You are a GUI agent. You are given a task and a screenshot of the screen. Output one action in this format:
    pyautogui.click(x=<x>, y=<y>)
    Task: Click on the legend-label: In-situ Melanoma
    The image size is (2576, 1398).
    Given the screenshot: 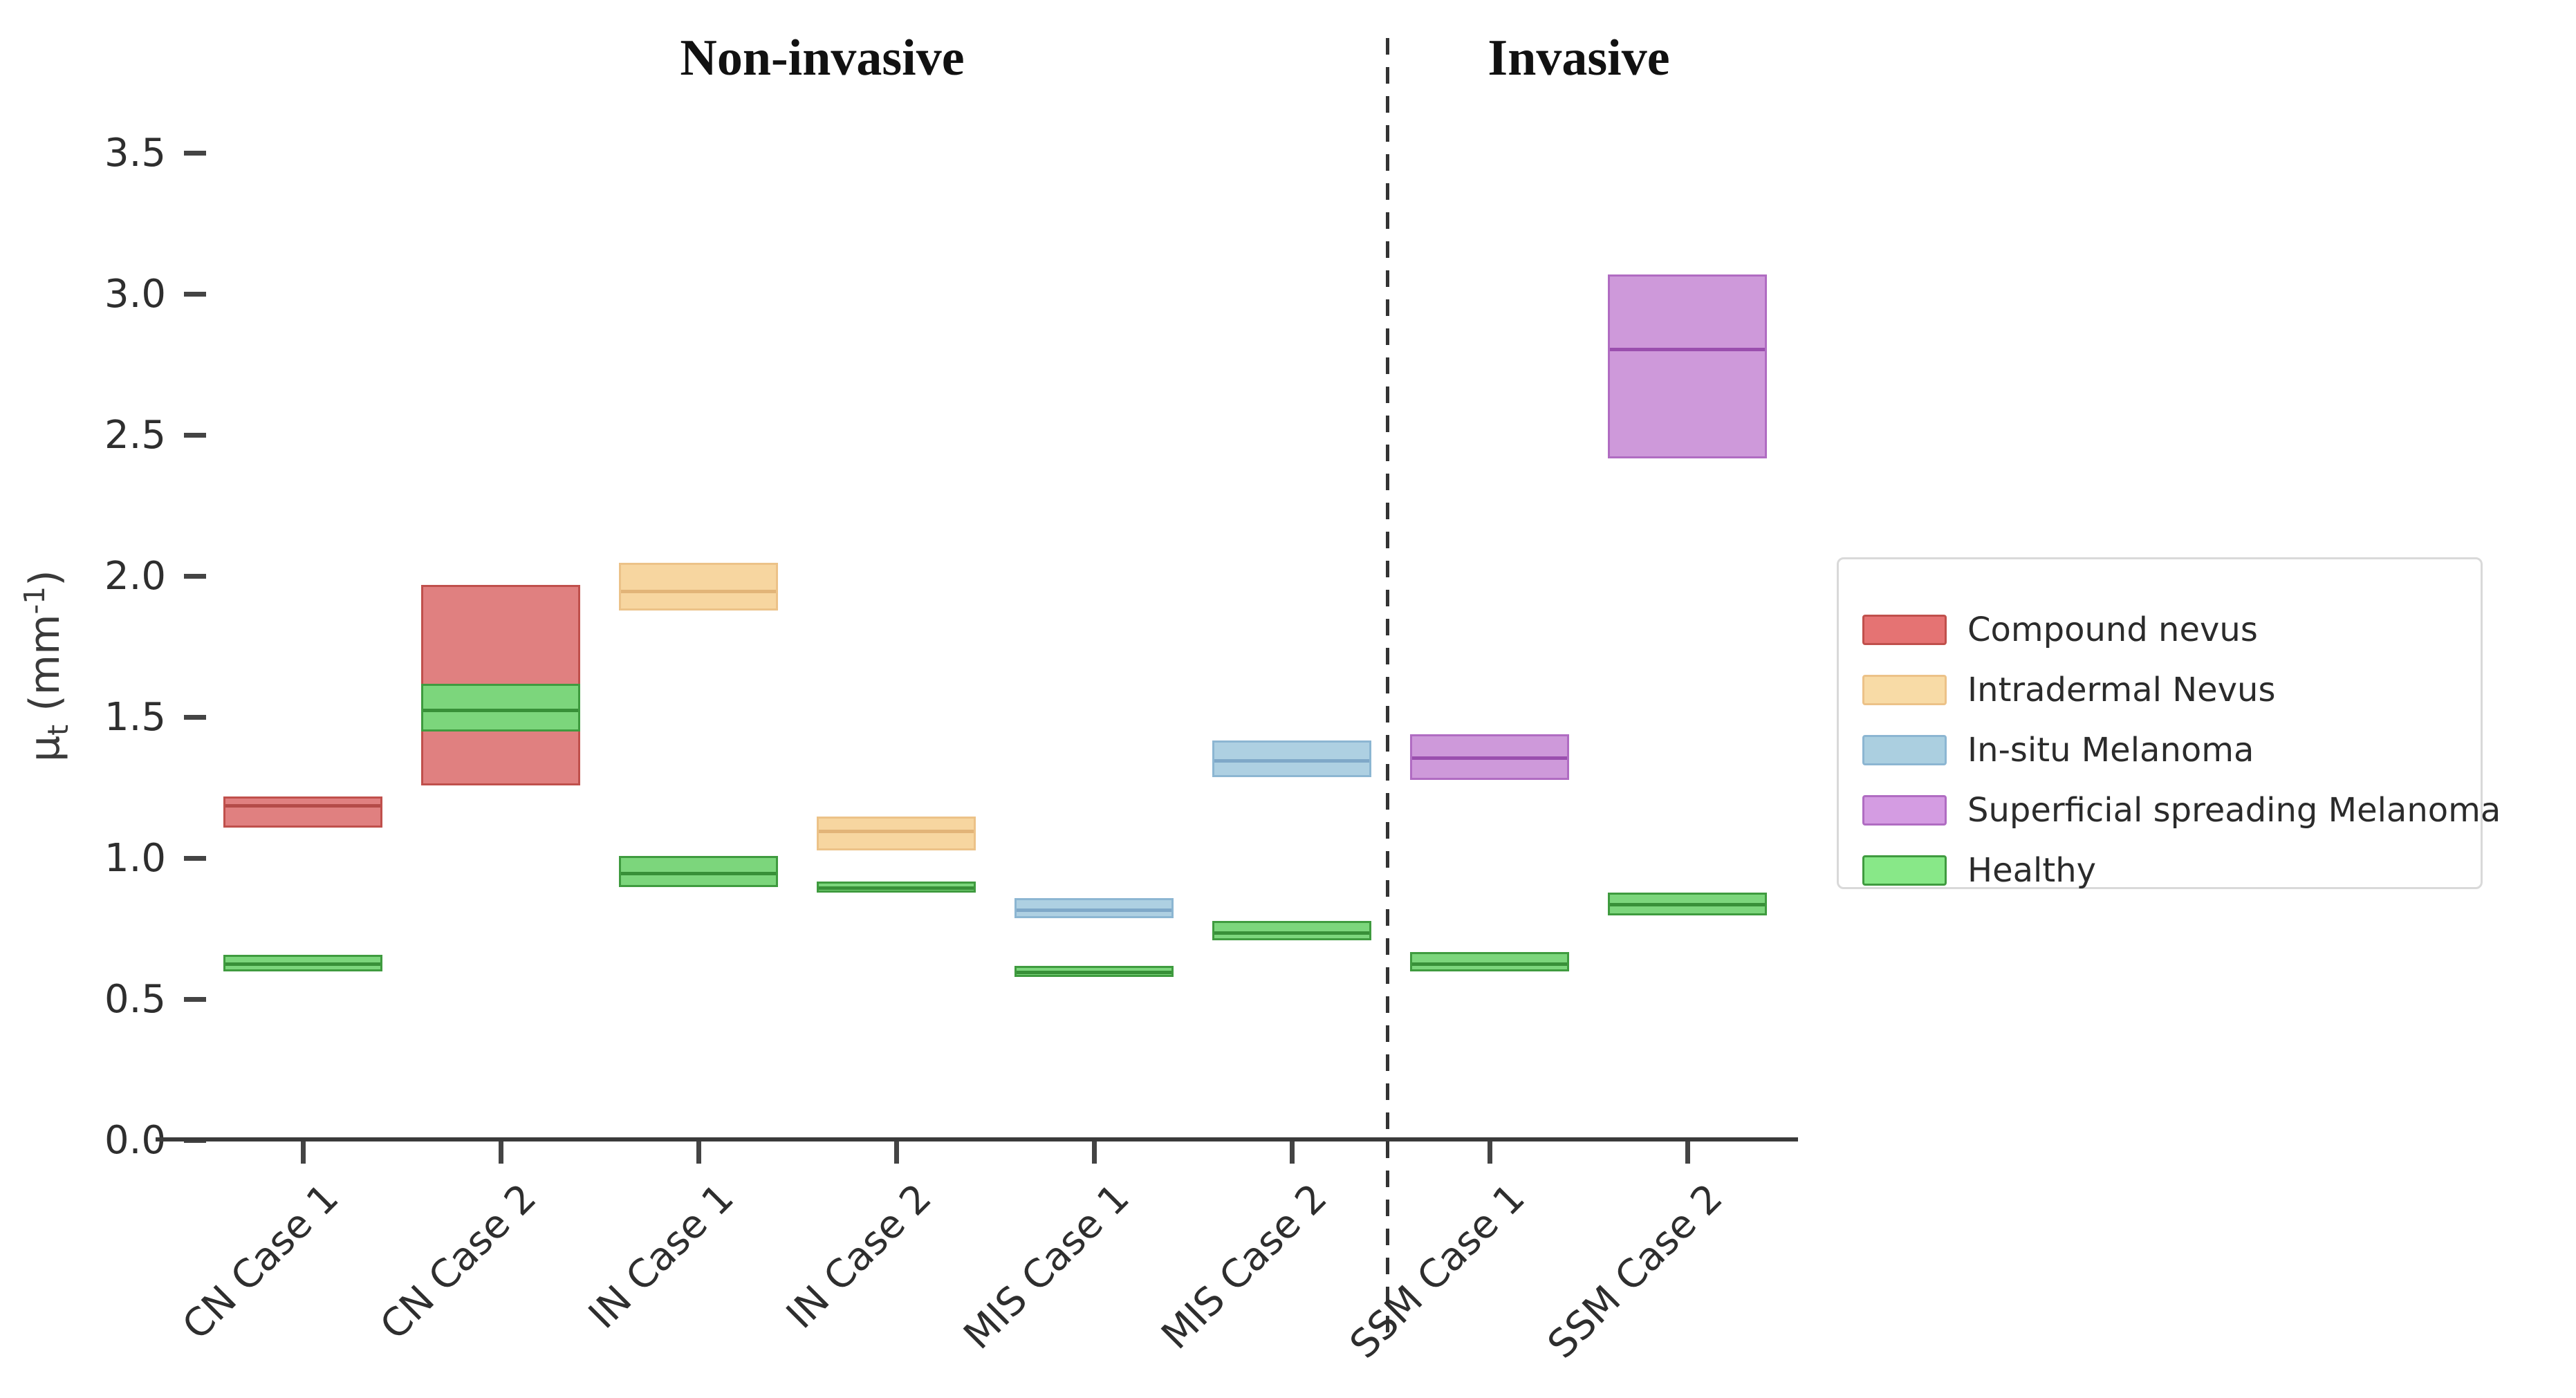 What is the action you would take?
    pyautogui.click(x=2111, y=750)
    